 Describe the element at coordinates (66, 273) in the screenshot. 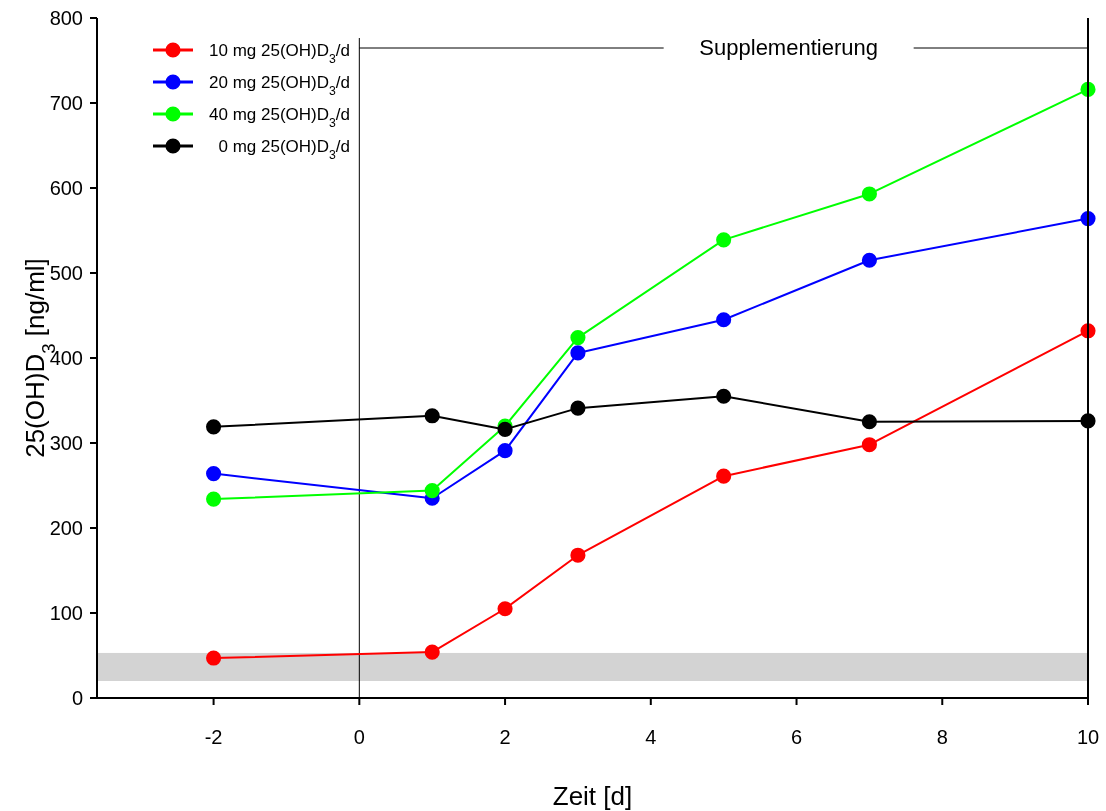

I see `y-tick-label: 500` at that location.